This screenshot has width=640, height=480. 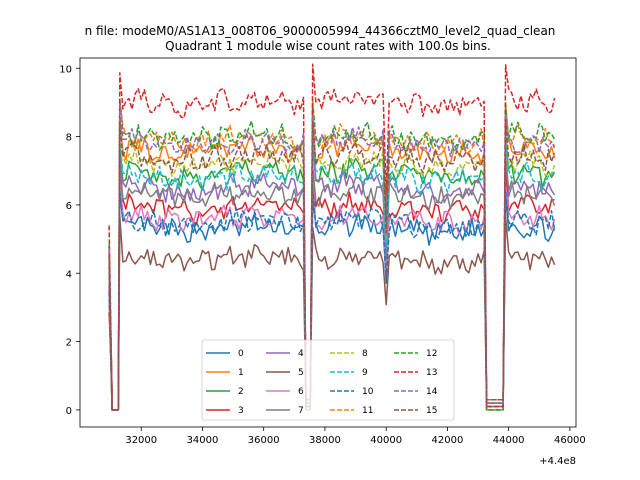 I want to click on legend-item-12: 12, so click(x=415, y=354).